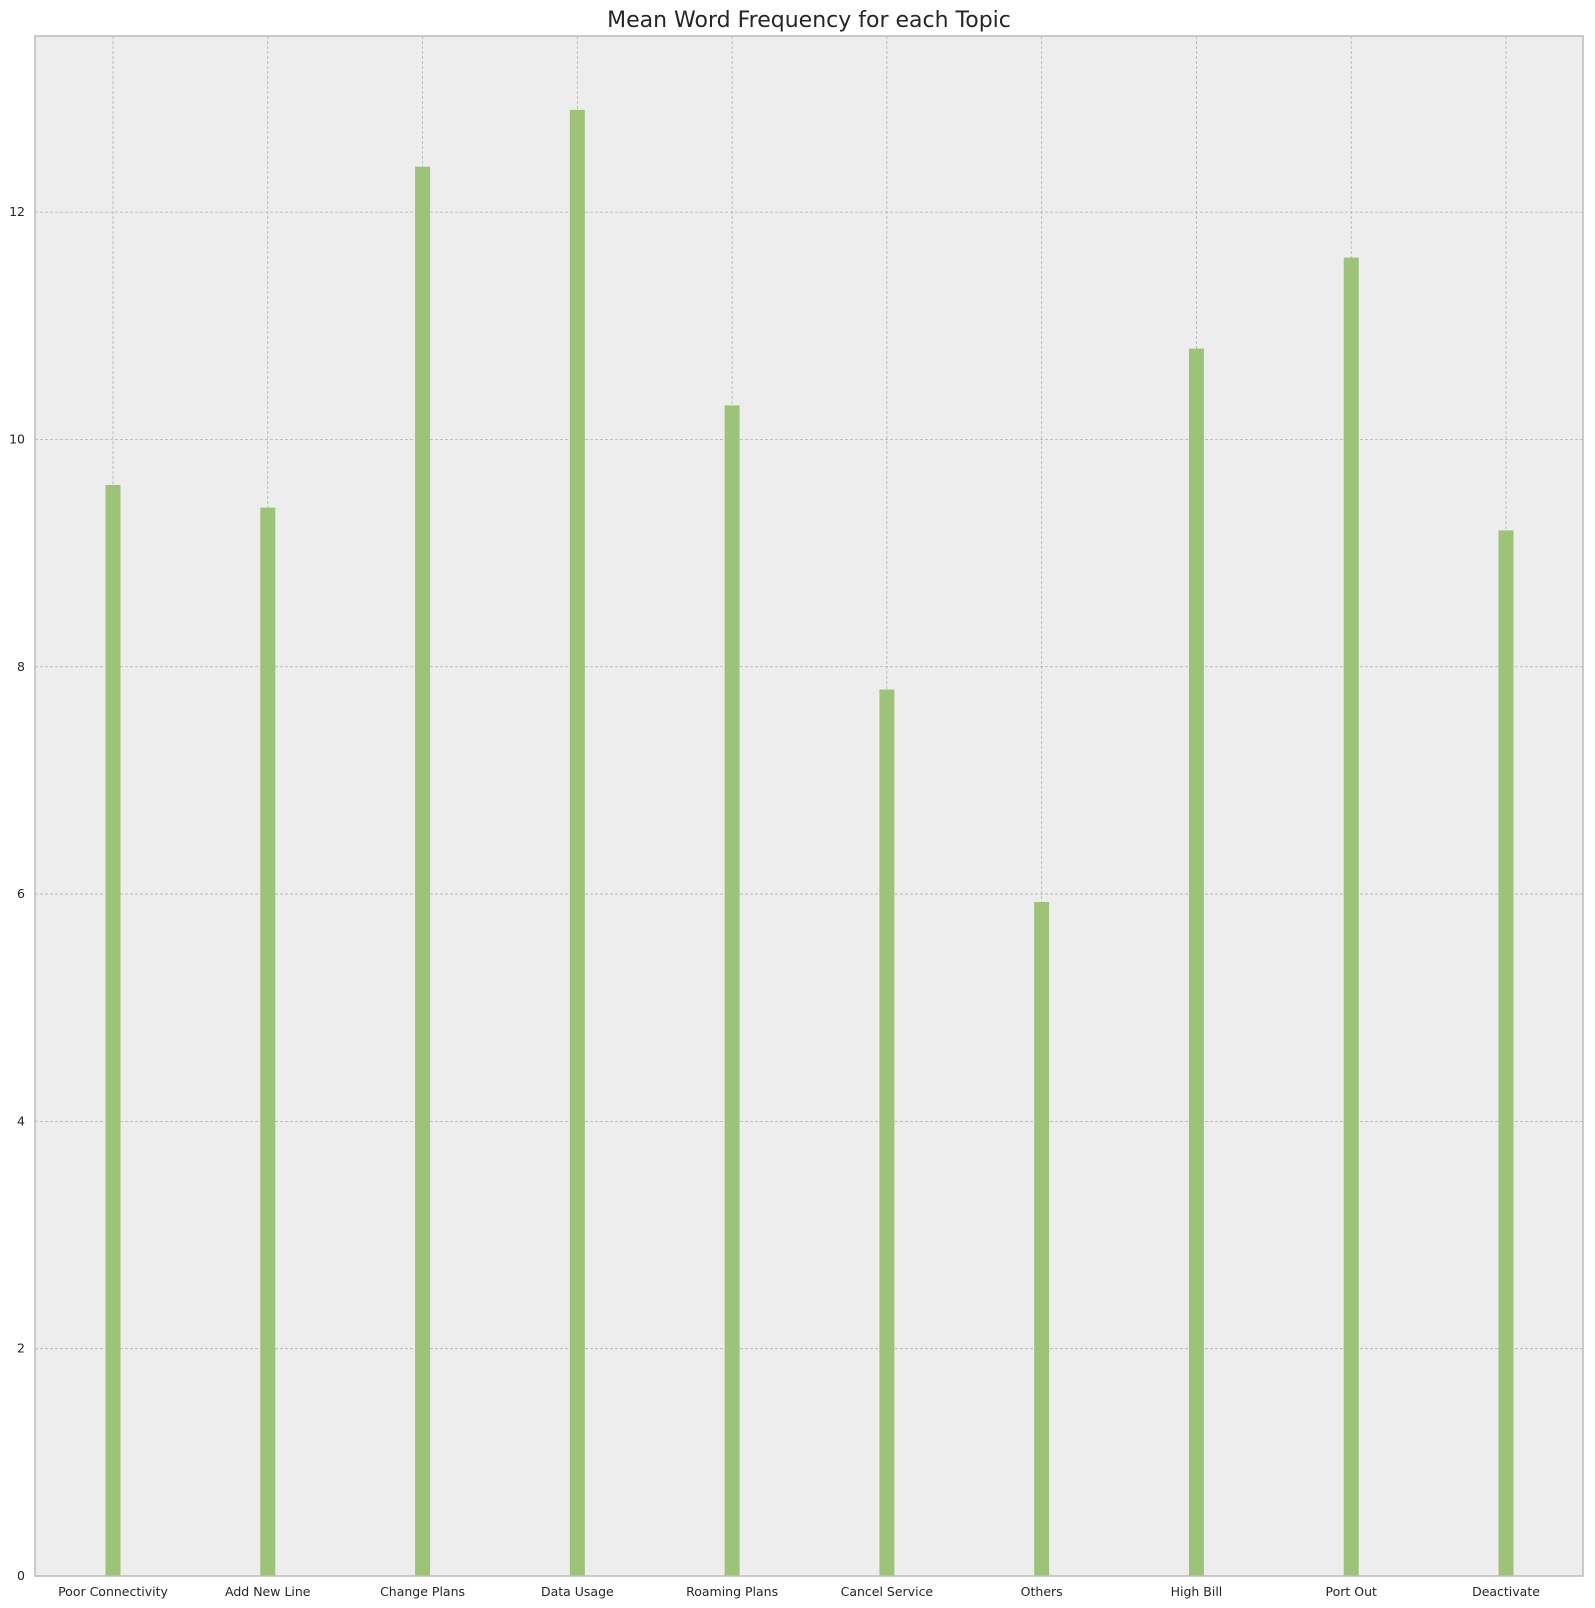 The width and height of the screenshot is (1595, 1608). Describe the element at coordinates (21, 893) in the screenshot. I see `y-tick-label: 6` at that location.